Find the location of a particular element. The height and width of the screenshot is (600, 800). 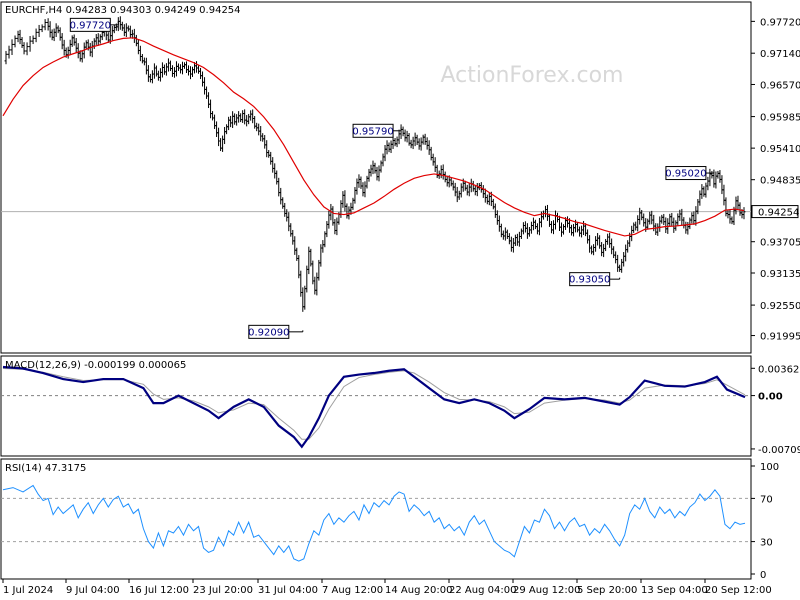

time-tick-label: 13 Sep 04:00 is located at coordinates (674, 590).